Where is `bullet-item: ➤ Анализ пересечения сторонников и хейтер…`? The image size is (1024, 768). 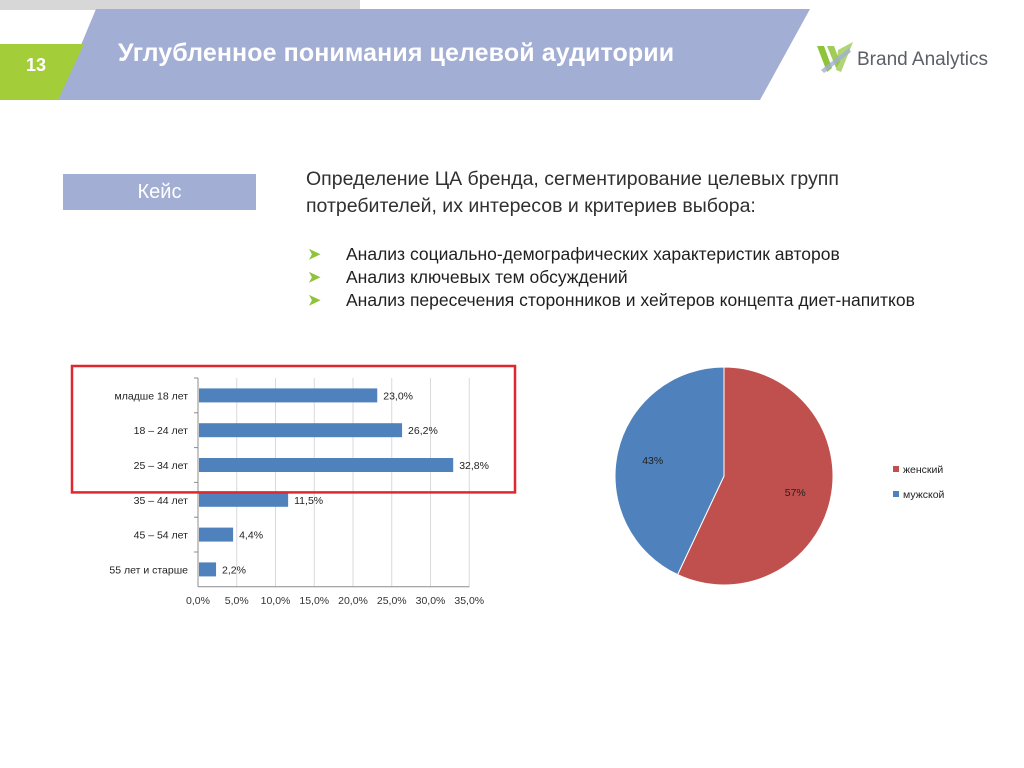 bullet-item: ➤ Анализ пересечения сторонников и хейтер… is located at coordinates (658, 300).